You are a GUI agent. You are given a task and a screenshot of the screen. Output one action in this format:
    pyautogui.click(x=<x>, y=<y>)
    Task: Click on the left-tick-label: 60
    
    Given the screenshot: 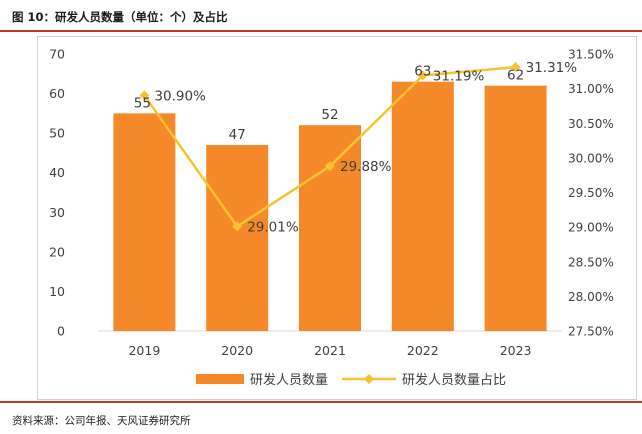 What is the action you would take?
    pyautogui.click(x=57, y=93)
    